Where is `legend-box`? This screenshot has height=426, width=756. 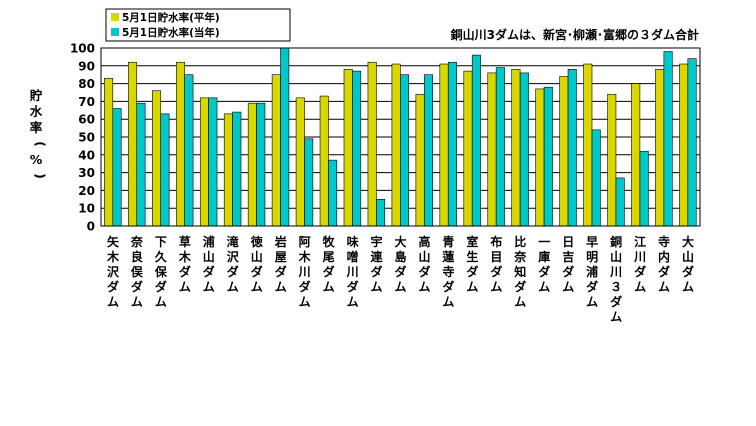
legend-box is located at coordinates (198, 25).